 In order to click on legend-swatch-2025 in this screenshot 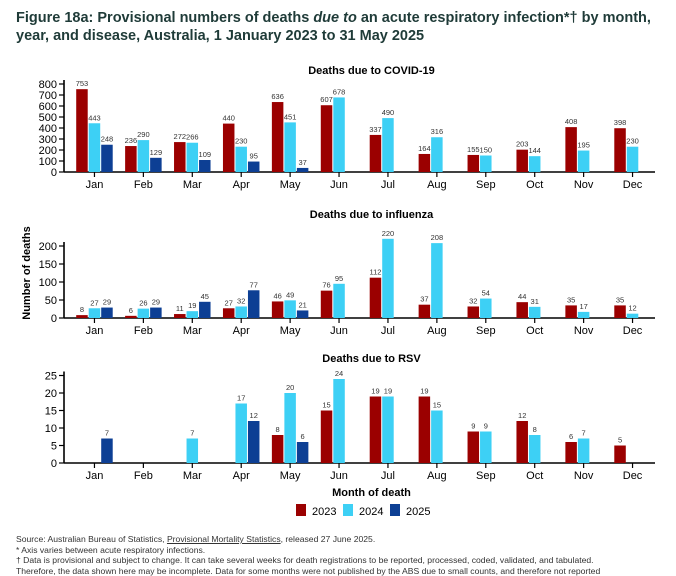, I will do `click(395, 510)`.